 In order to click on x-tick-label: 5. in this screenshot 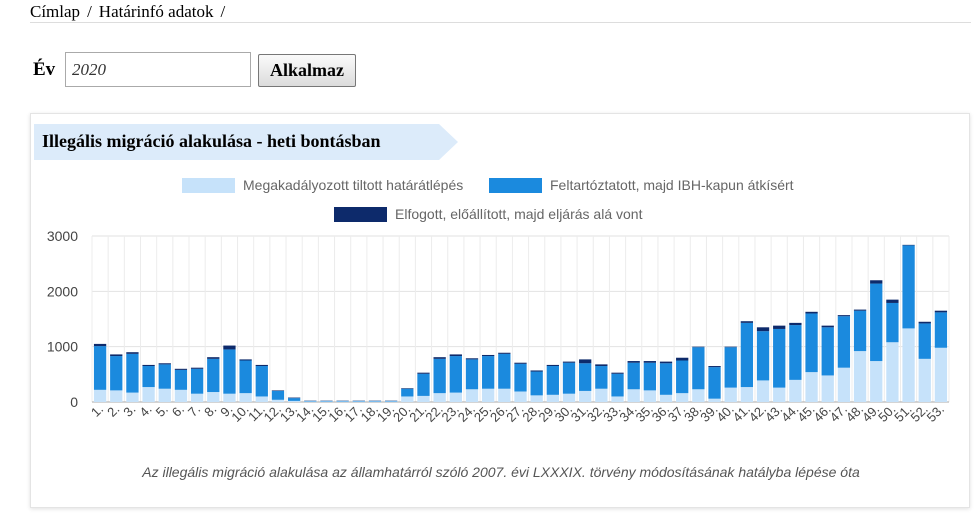, I will do `click(162, 411)`.